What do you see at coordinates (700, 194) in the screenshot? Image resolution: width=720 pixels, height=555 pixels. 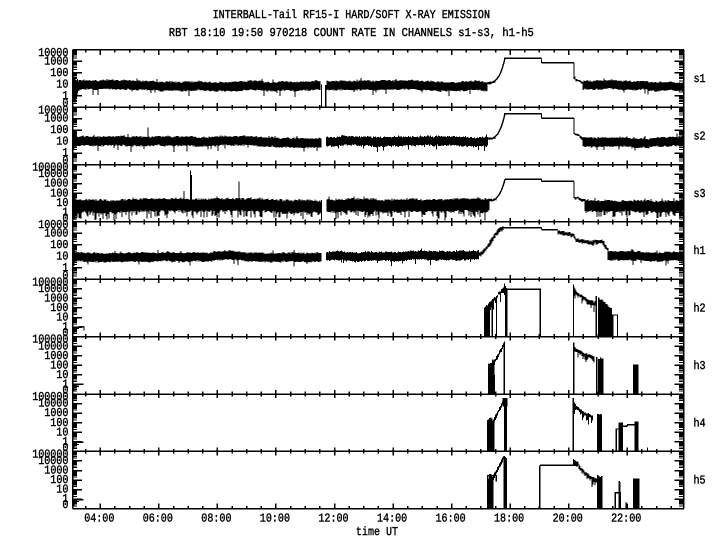 I see `svg-text: s3` at bounding box center [700, 194].